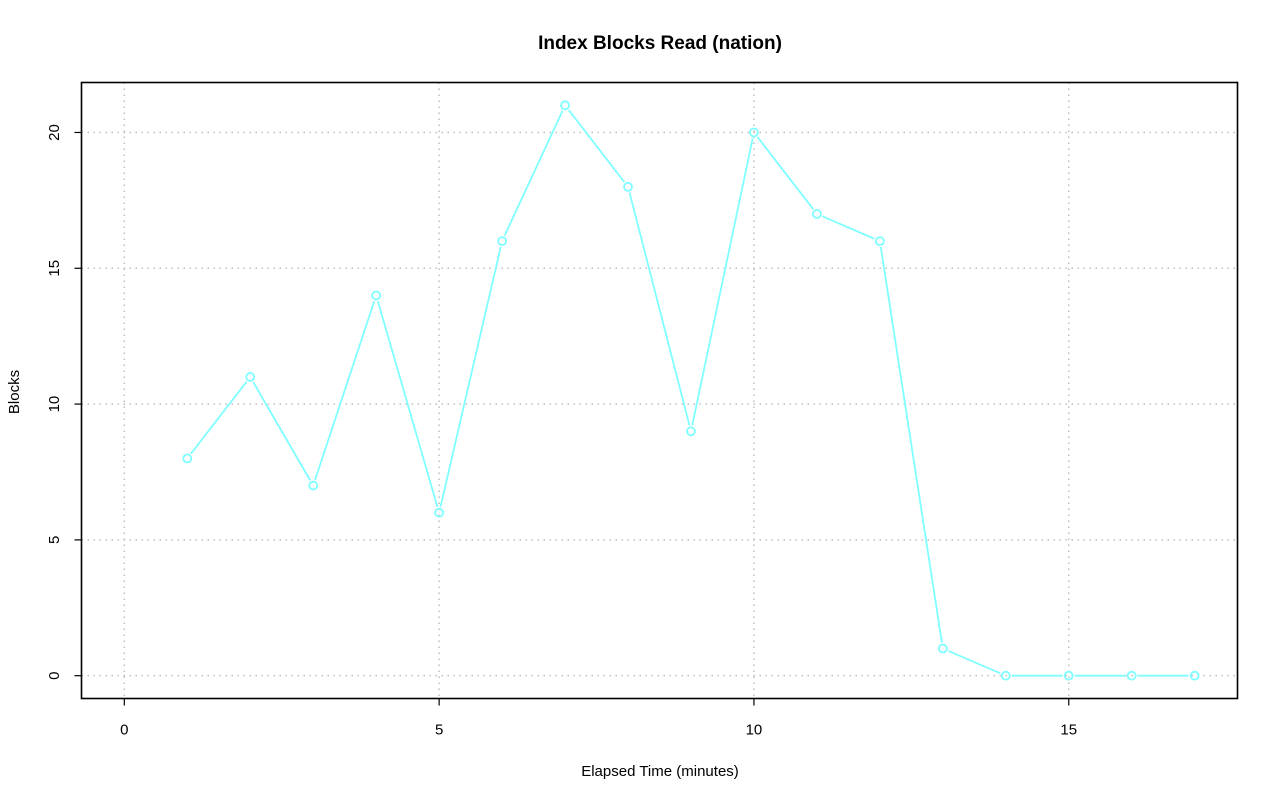  Describe the element at coordinates (54, 268) in the screenshot. I see `y-tick-label-3: 15` at that location.